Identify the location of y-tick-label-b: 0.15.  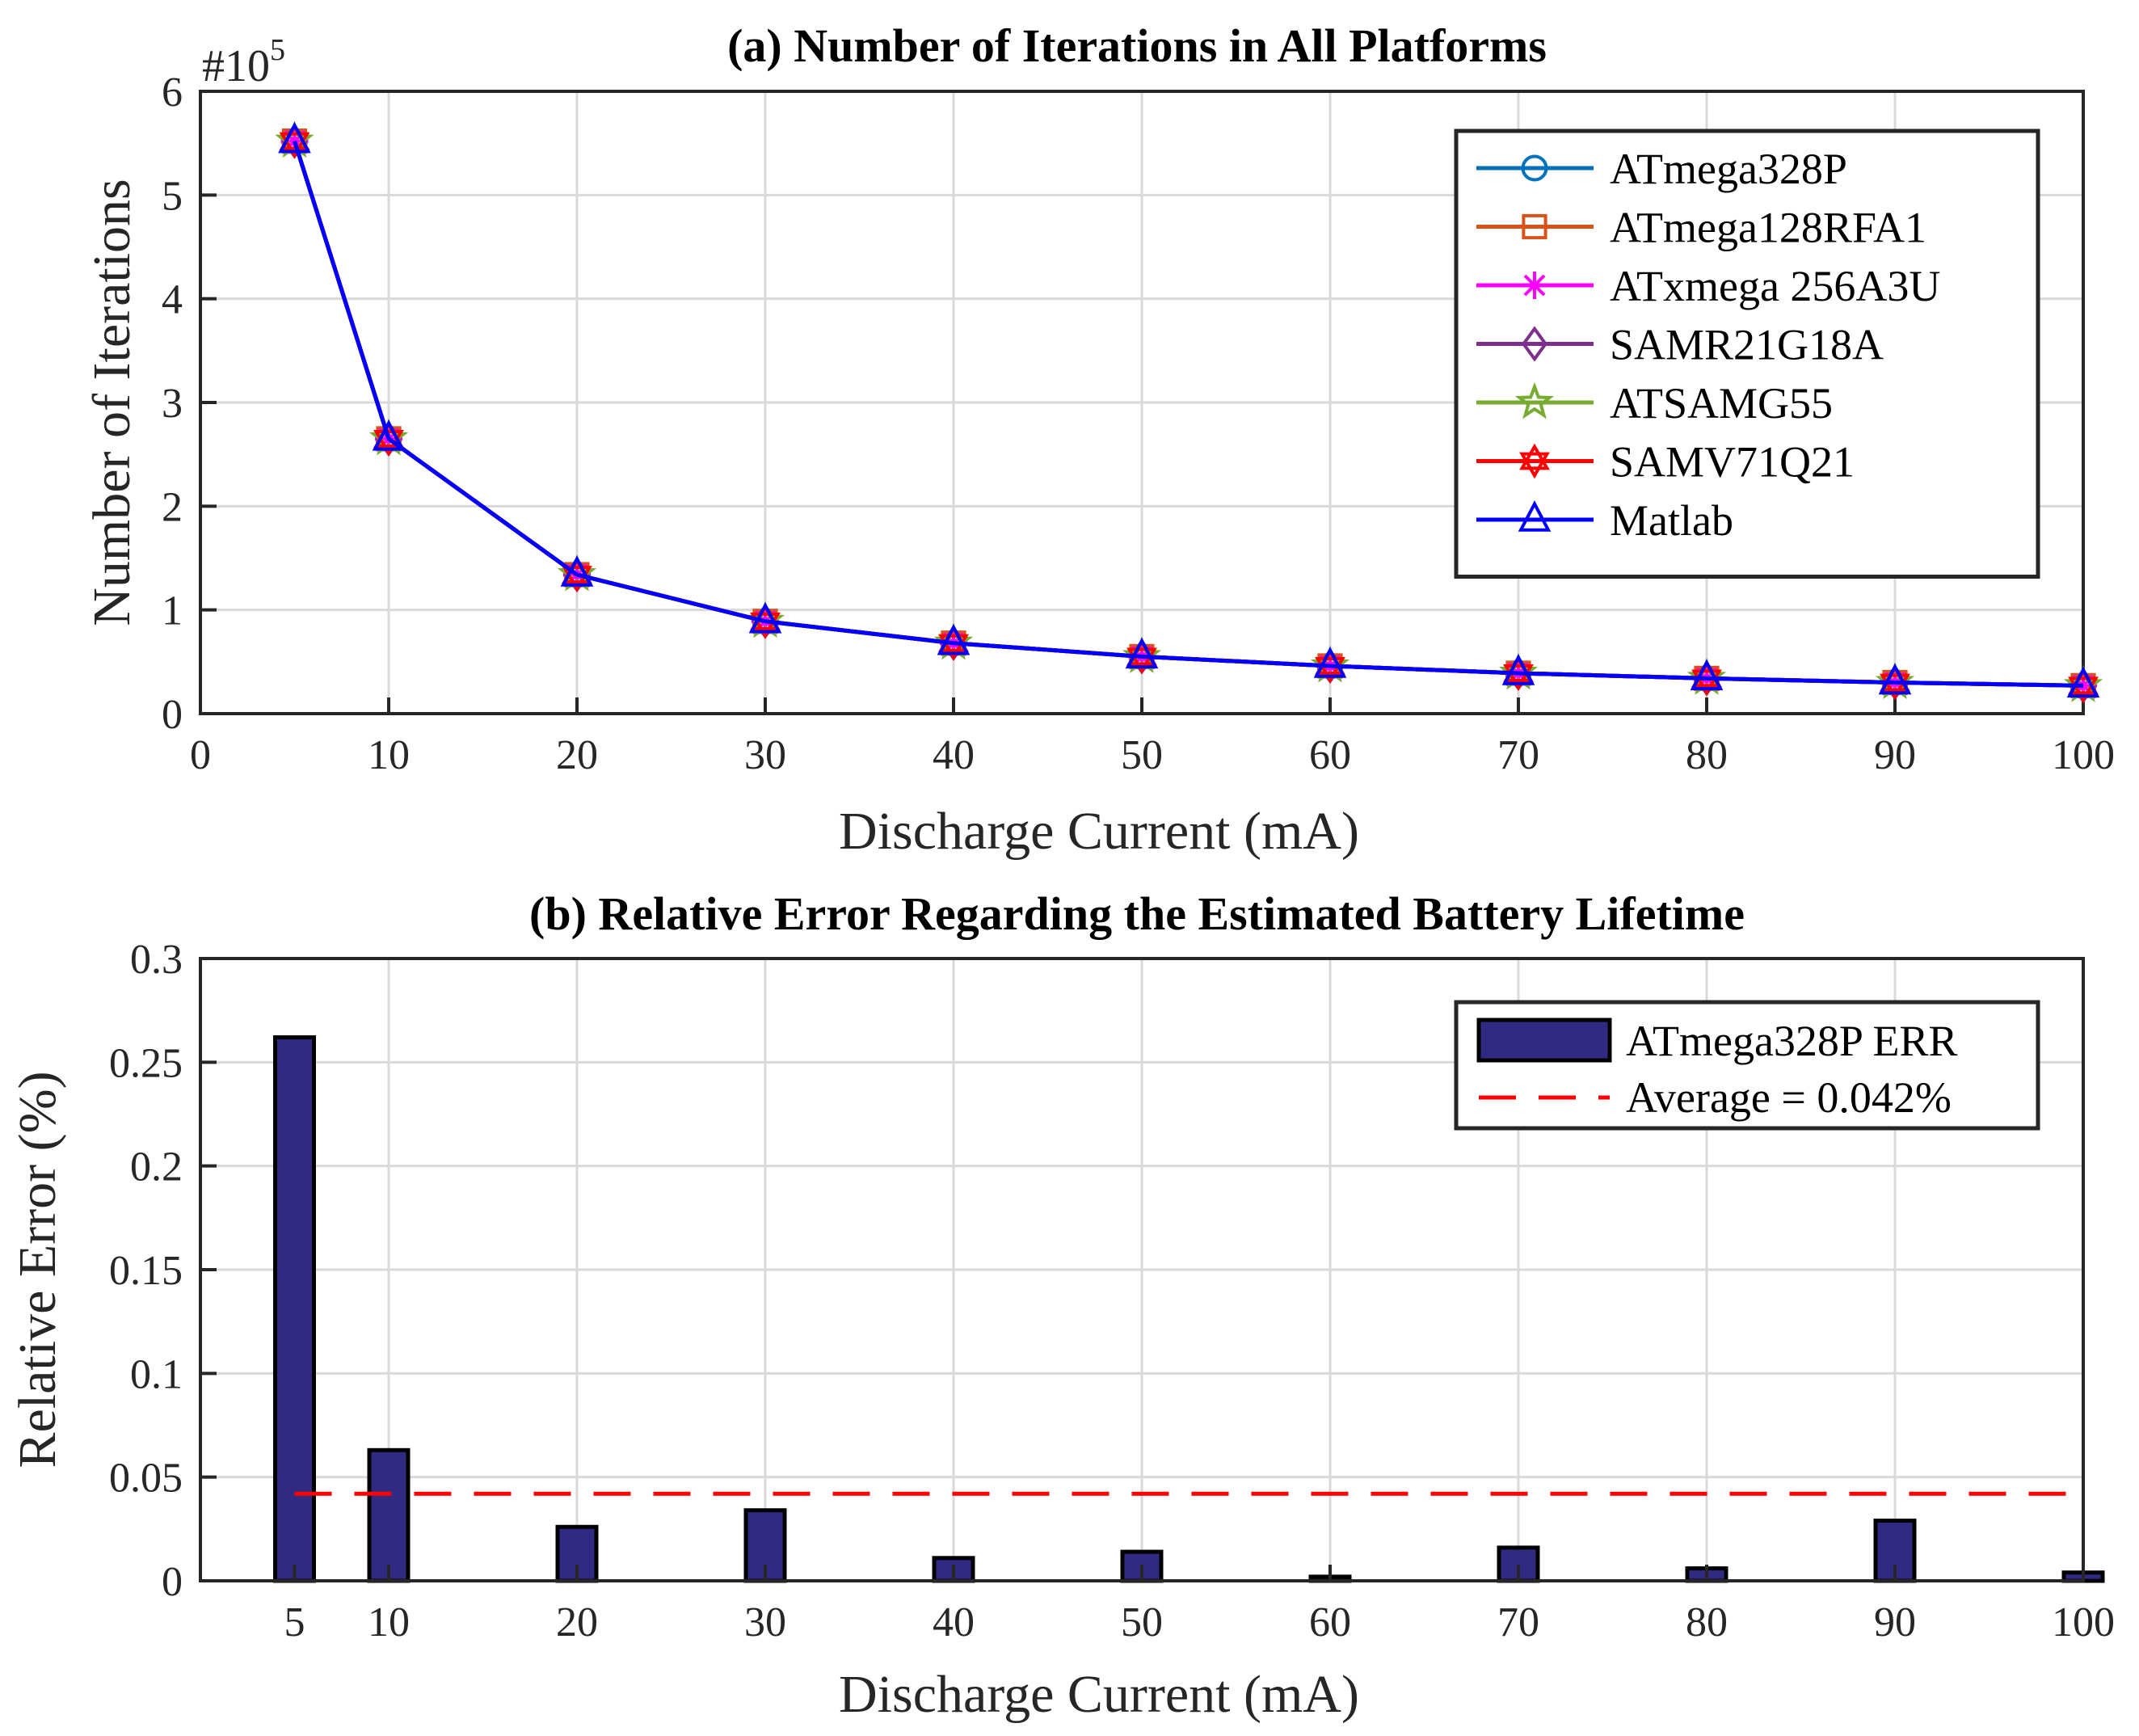
(146, 1271).